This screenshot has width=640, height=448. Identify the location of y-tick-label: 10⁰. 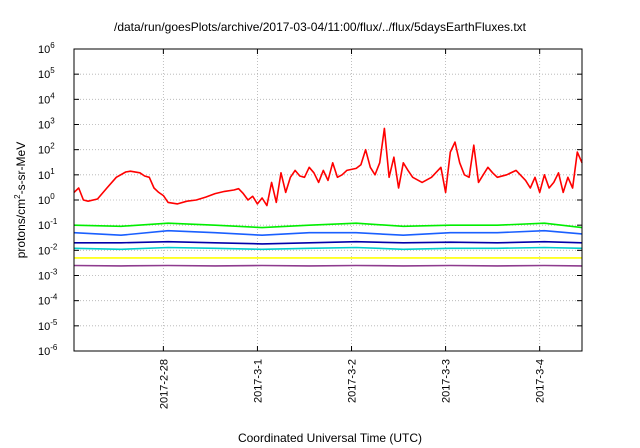
(46, 199).